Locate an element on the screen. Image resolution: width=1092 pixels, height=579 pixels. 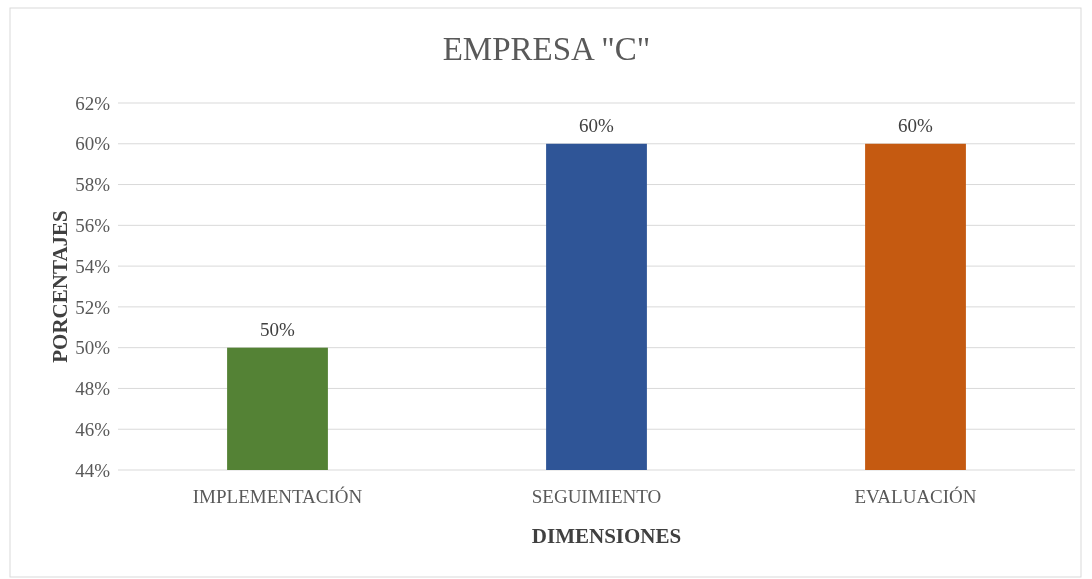
y-tick-label: 60% is located at coordinates (93, 144).